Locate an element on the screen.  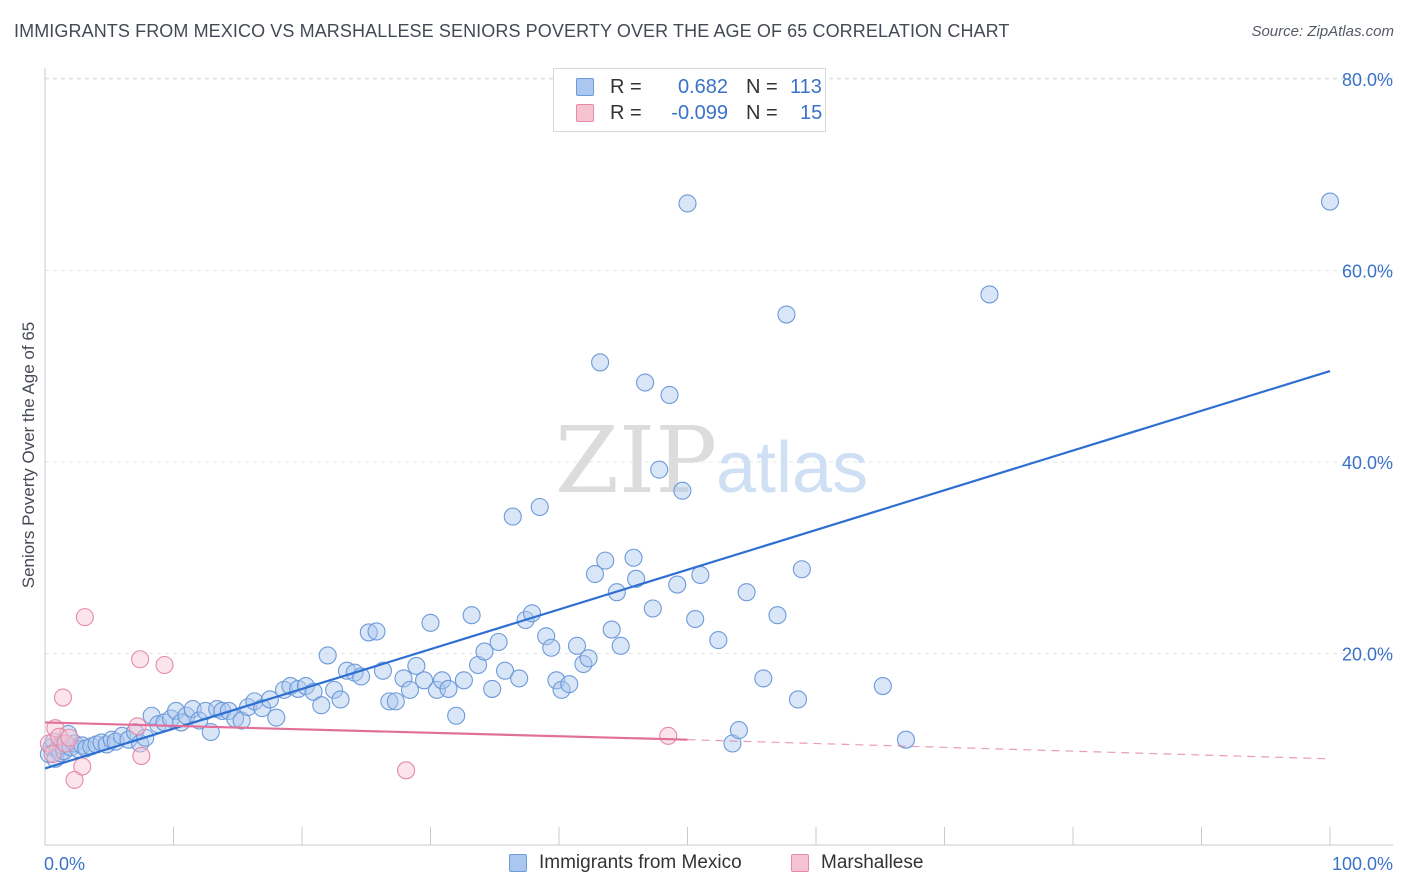
x-tick-label: 100.0% is located at coordinates (1362, 864).